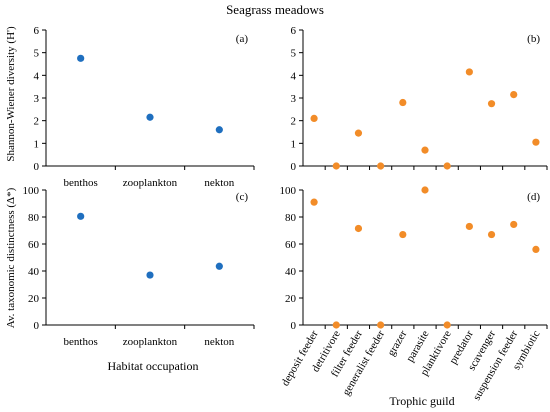 This screenshot has width=550, height=412. What do you see at coordinates (275, 9) in the screenshot?
I see `figure-title: Seagrass meadows` at bounding box center [275, 9].